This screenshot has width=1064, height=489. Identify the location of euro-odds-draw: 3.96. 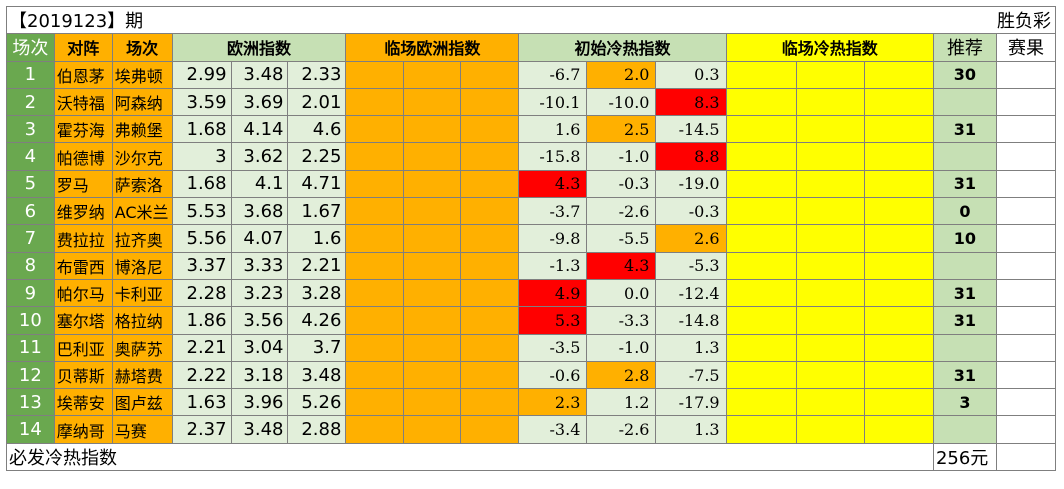
(259, 402).